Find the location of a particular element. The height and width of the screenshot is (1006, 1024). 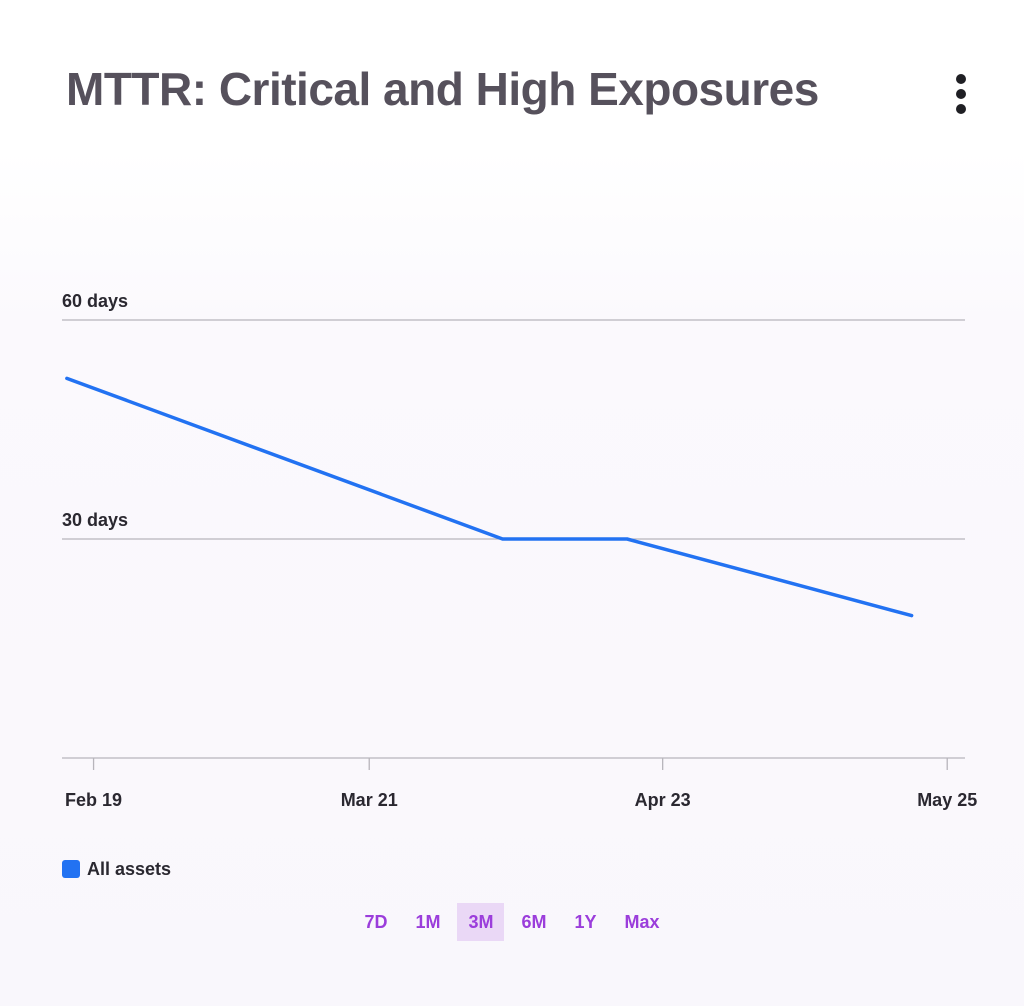

legend: All assets is located at coordinates (116, 869).